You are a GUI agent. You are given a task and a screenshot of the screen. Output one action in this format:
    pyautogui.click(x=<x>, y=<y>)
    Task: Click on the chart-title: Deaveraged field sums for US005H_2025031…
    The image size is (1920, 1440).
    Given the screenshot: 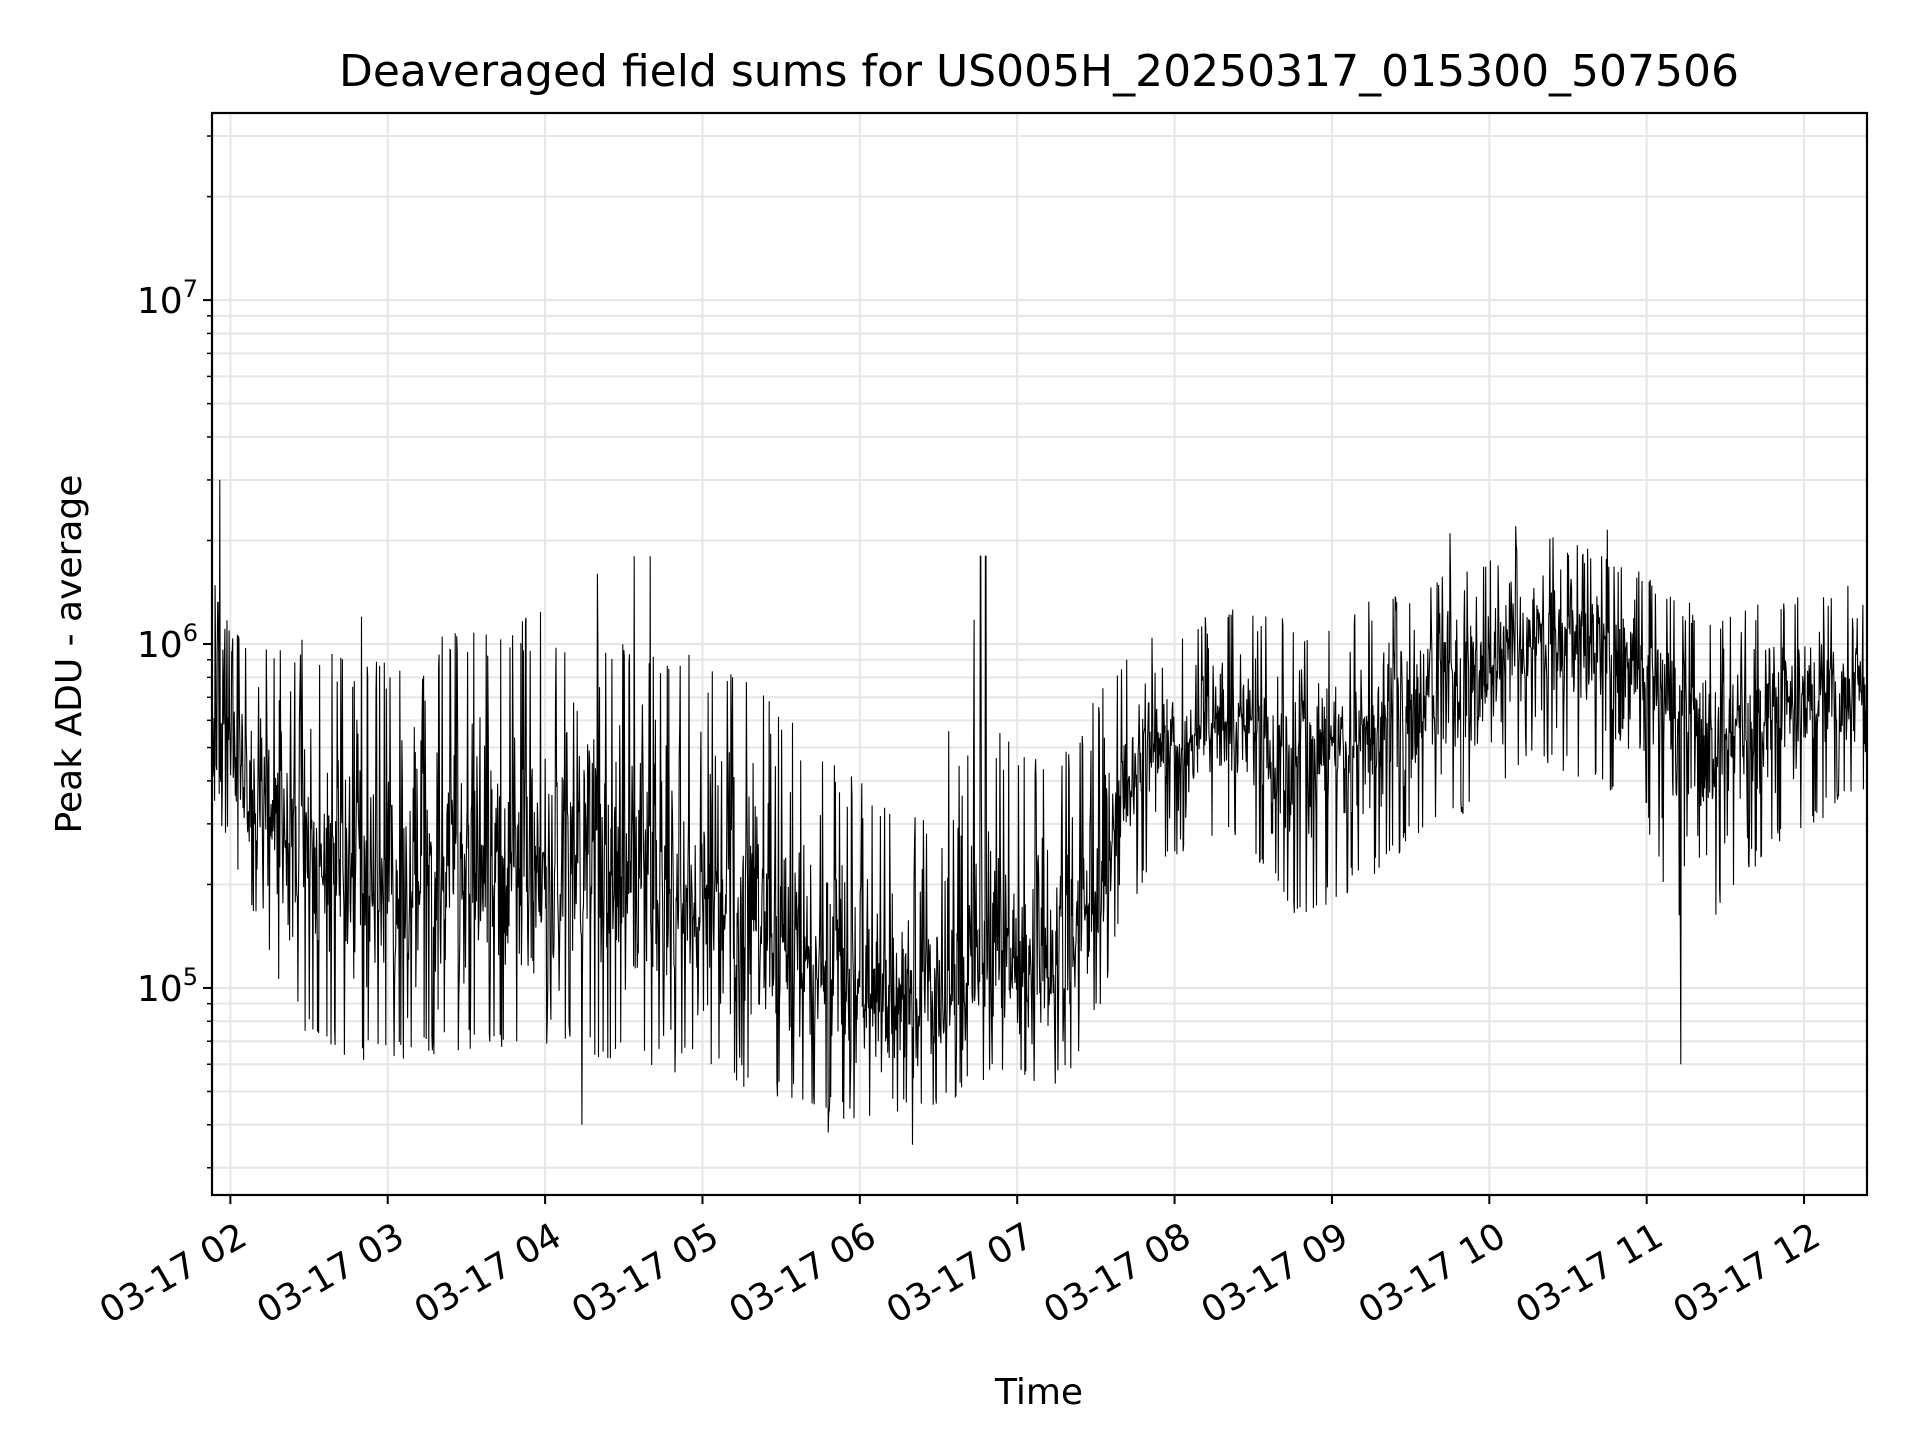 What is the action you would take?
    pyautogui.click(x=1039, y=71)
    